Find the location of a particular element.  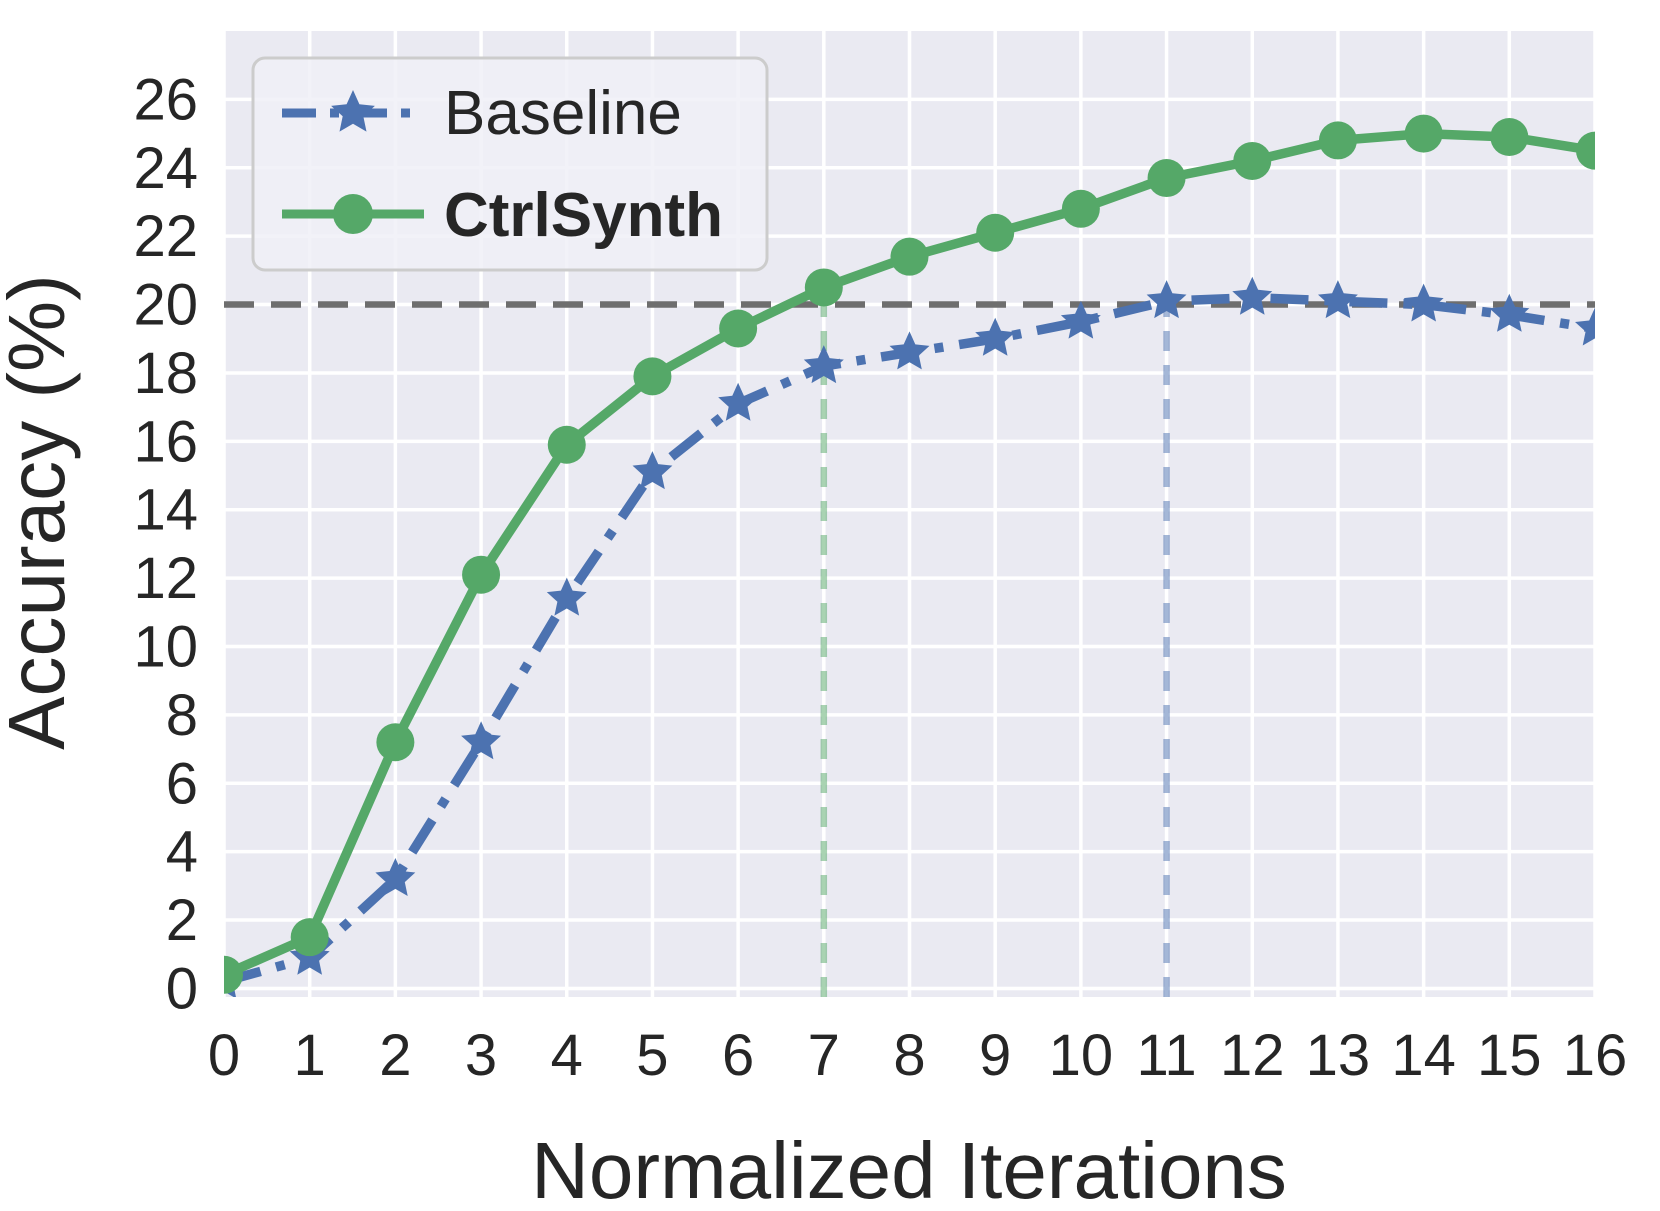

y-tick-label-0: 0 is located at coordinates (182, 988).